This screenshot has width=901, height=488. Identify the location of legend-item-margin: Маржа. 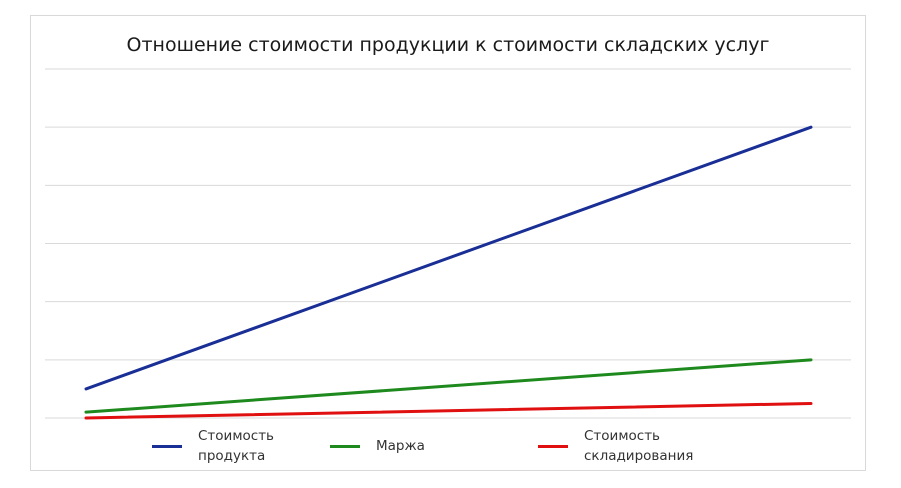
(377, 446).